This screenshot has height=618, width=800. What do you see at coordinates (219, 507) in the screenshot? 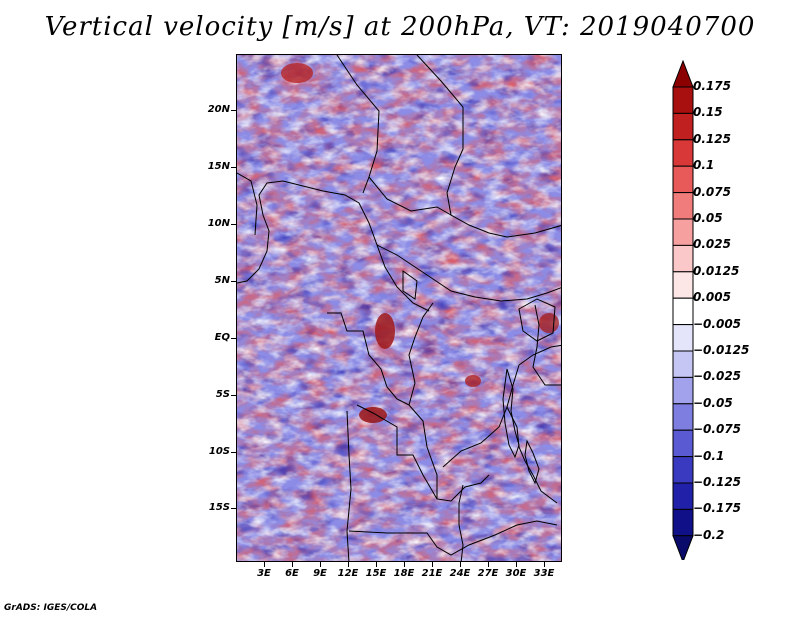
I see `lat-label-15s: 15S` at bounding box center [219, 507].